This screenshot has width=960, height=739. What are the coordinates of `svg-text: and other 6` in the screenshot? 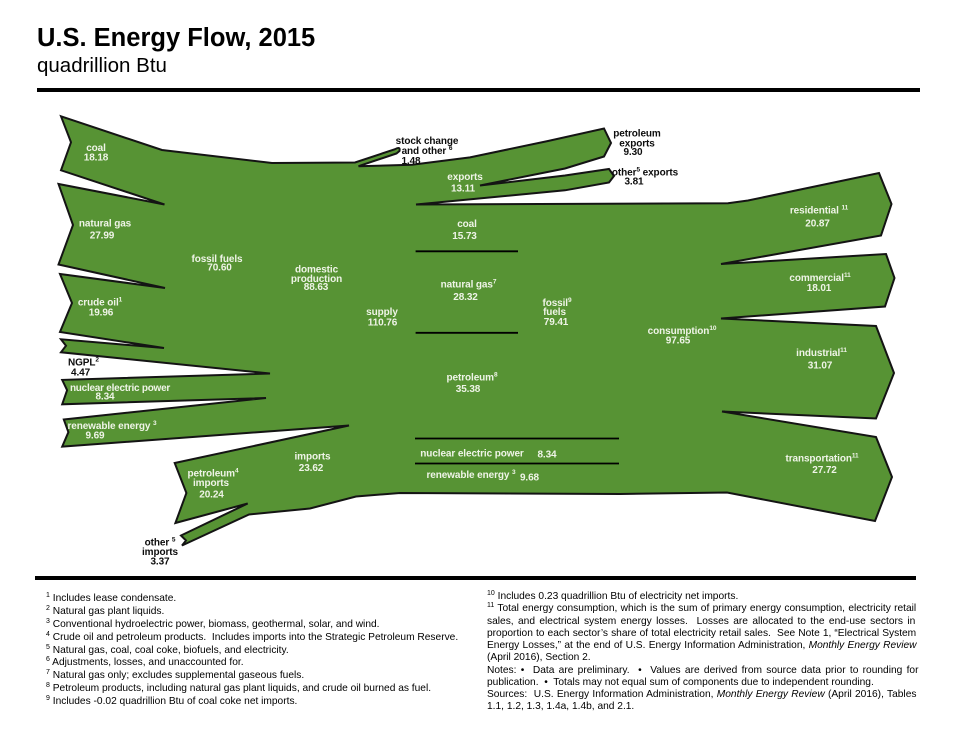 It's located at (427, 151).